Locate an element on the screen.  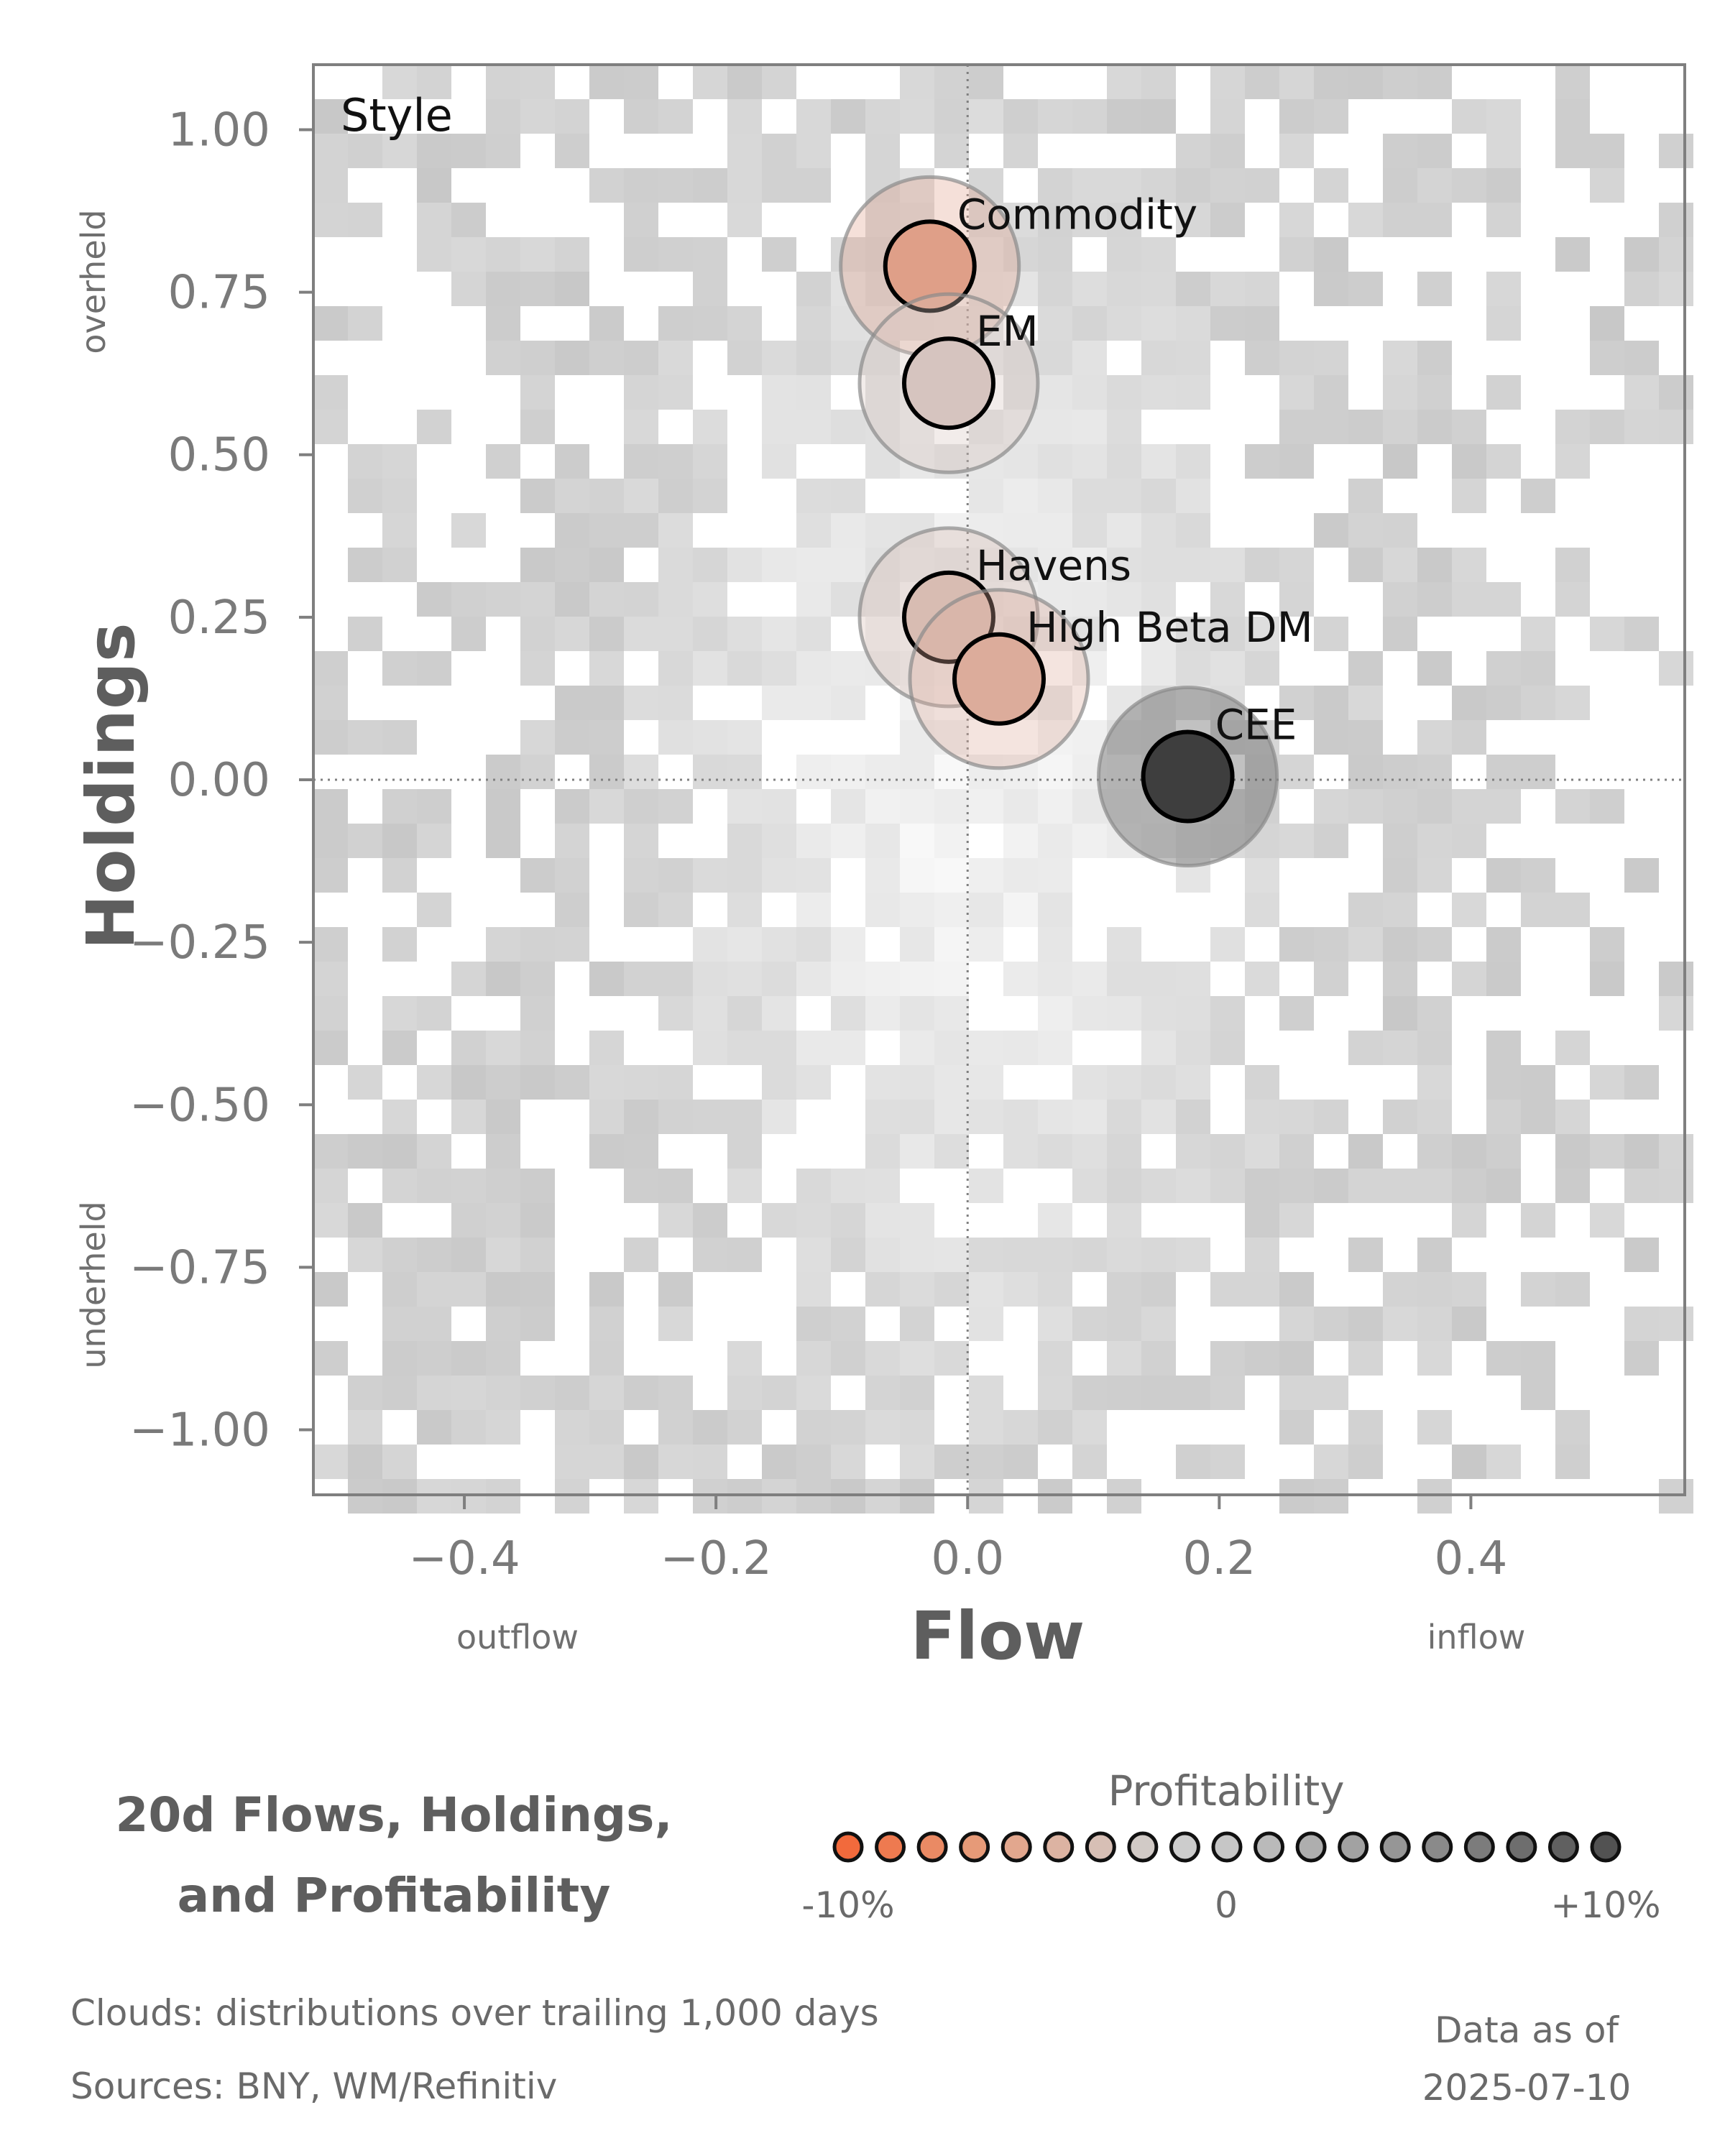
legend-tick-min: -10% is located at coordinates (847, 1905).